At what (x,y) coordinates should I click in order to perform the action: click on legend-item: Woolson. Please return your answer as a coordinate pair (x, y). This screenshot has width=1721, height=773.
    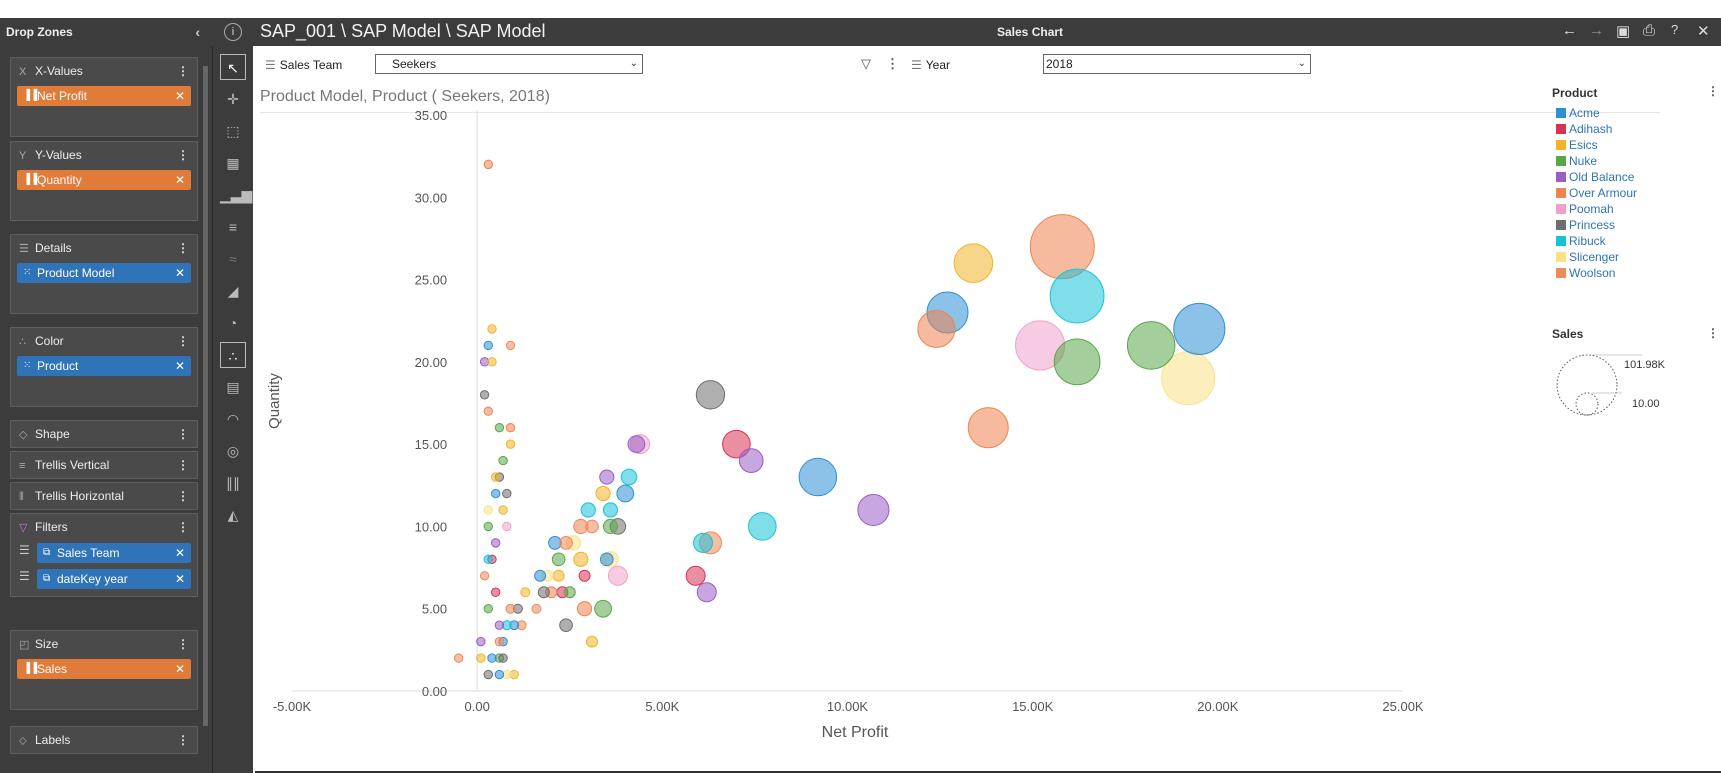
    Looking at the image, I should click on (1585, 274).